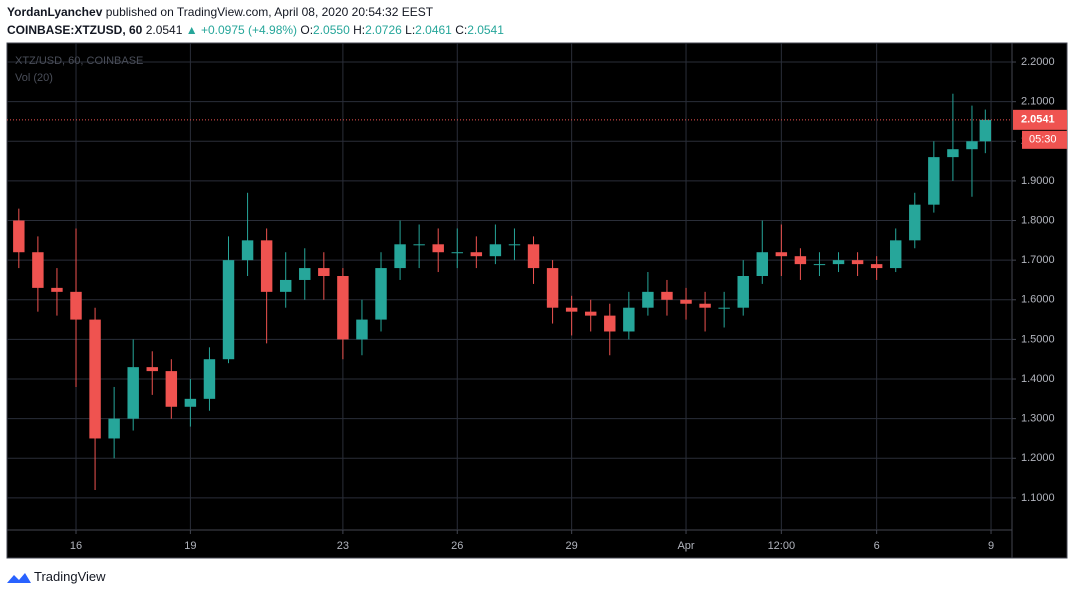  What do you see at coordinates (1038, 181) in the screenshot?
I see `y-tick-label: 1.9000` at bounding box center [1038, 181].